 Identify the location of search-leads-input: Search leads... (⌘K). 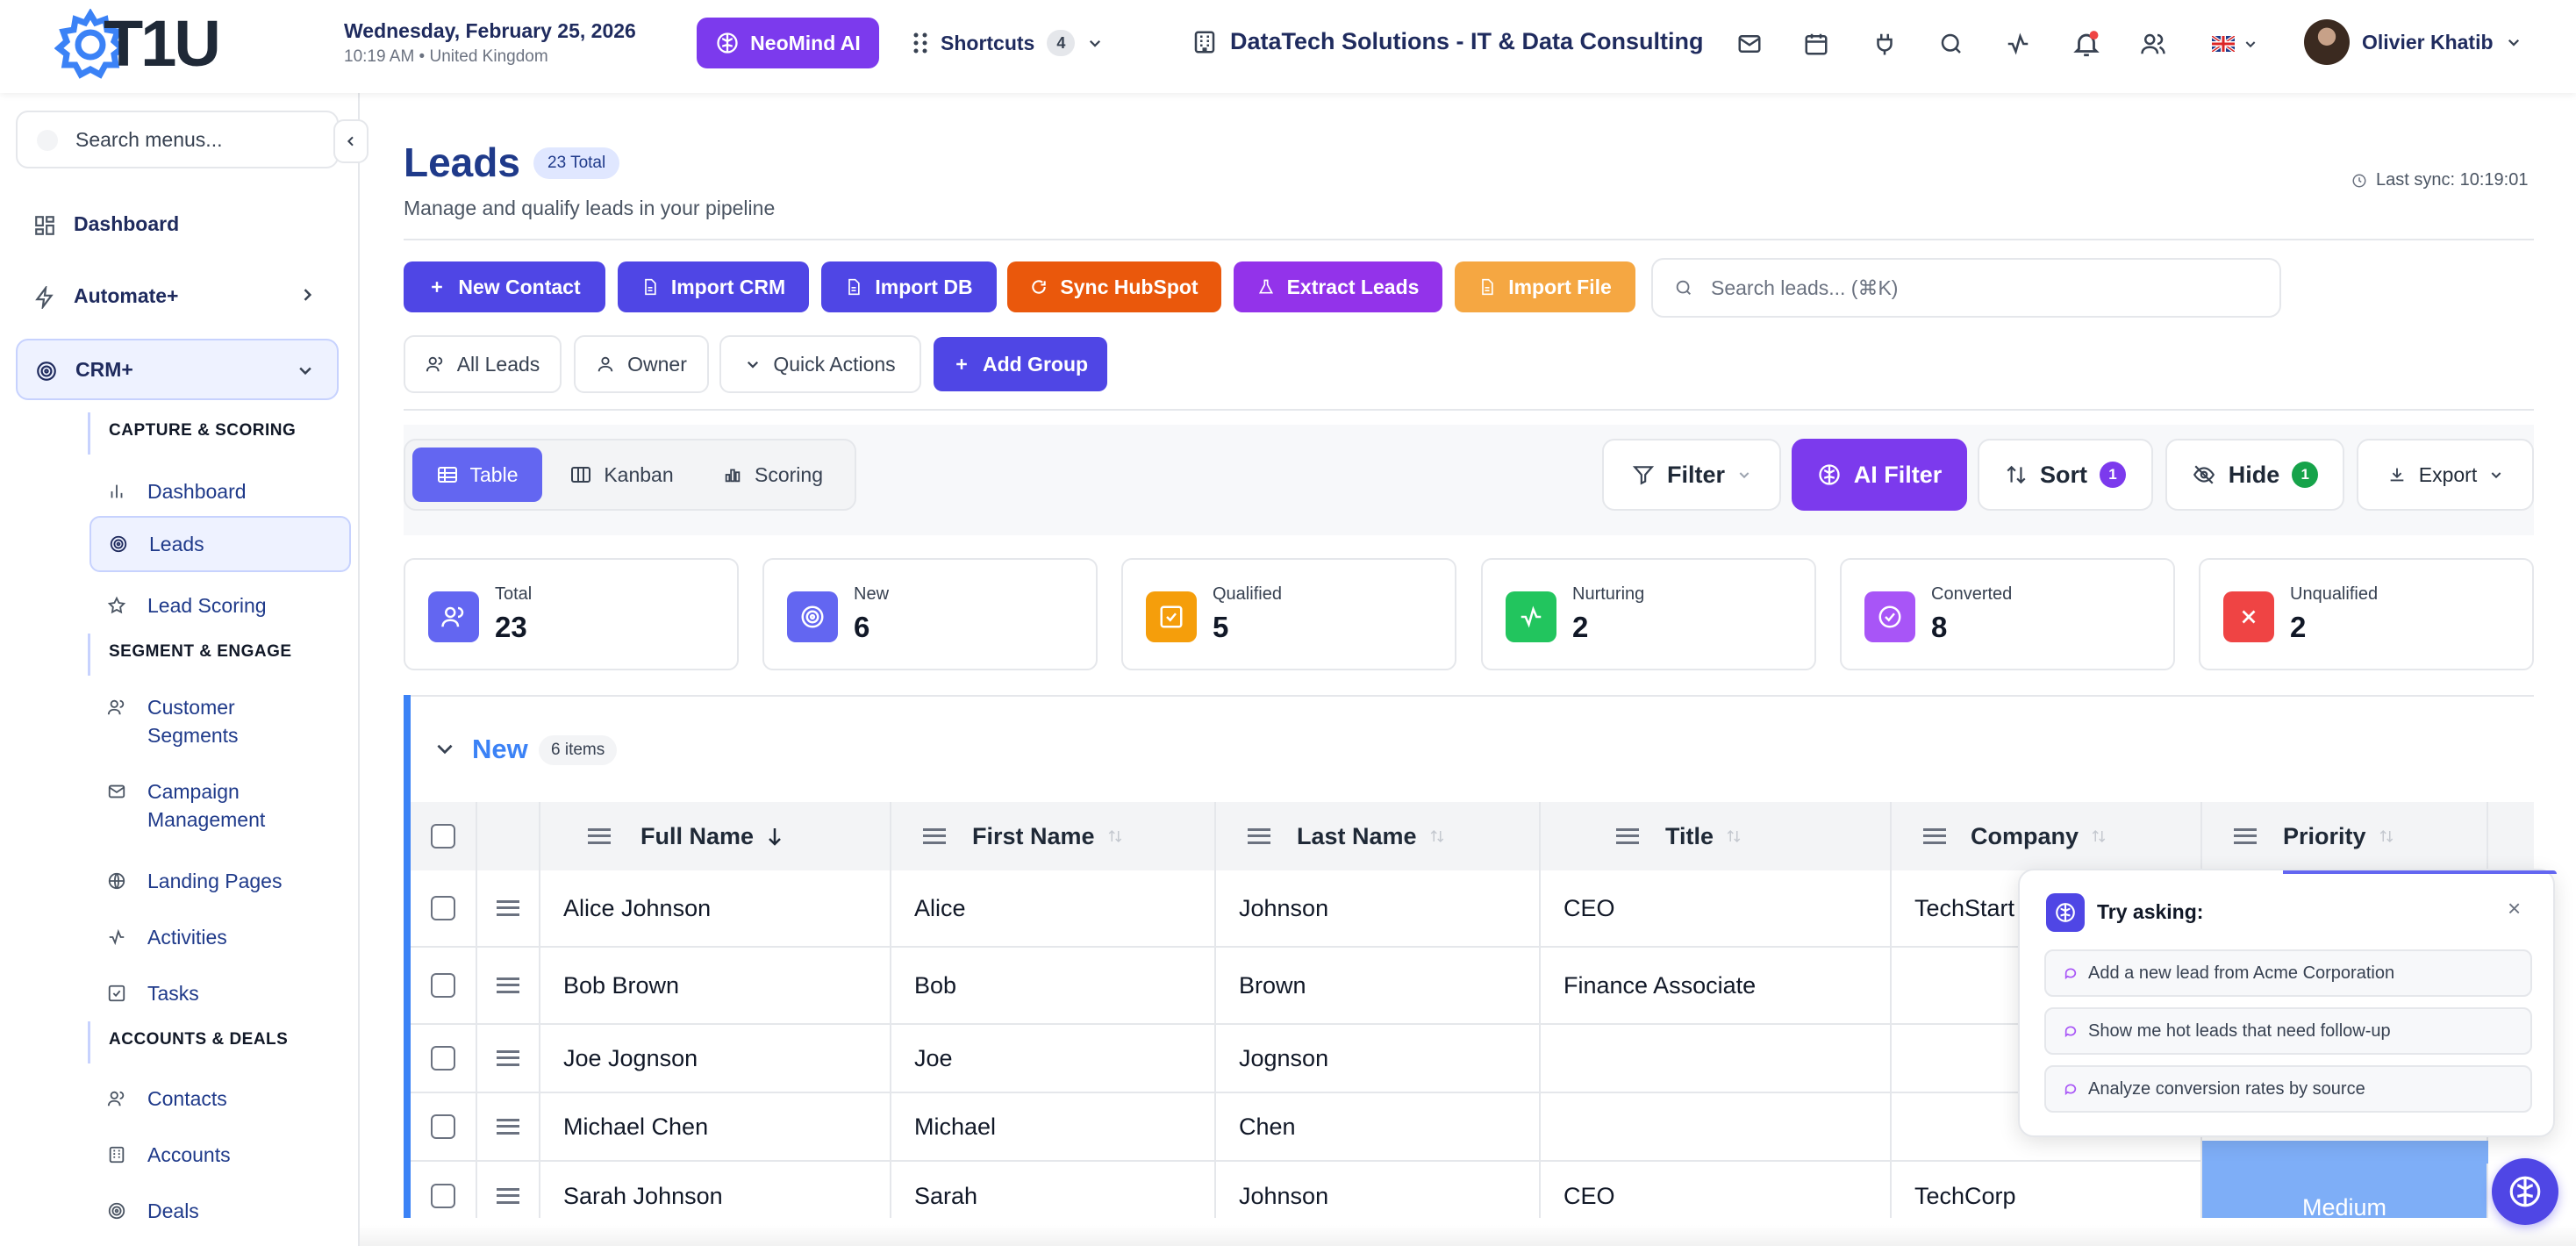
(1966, 288).